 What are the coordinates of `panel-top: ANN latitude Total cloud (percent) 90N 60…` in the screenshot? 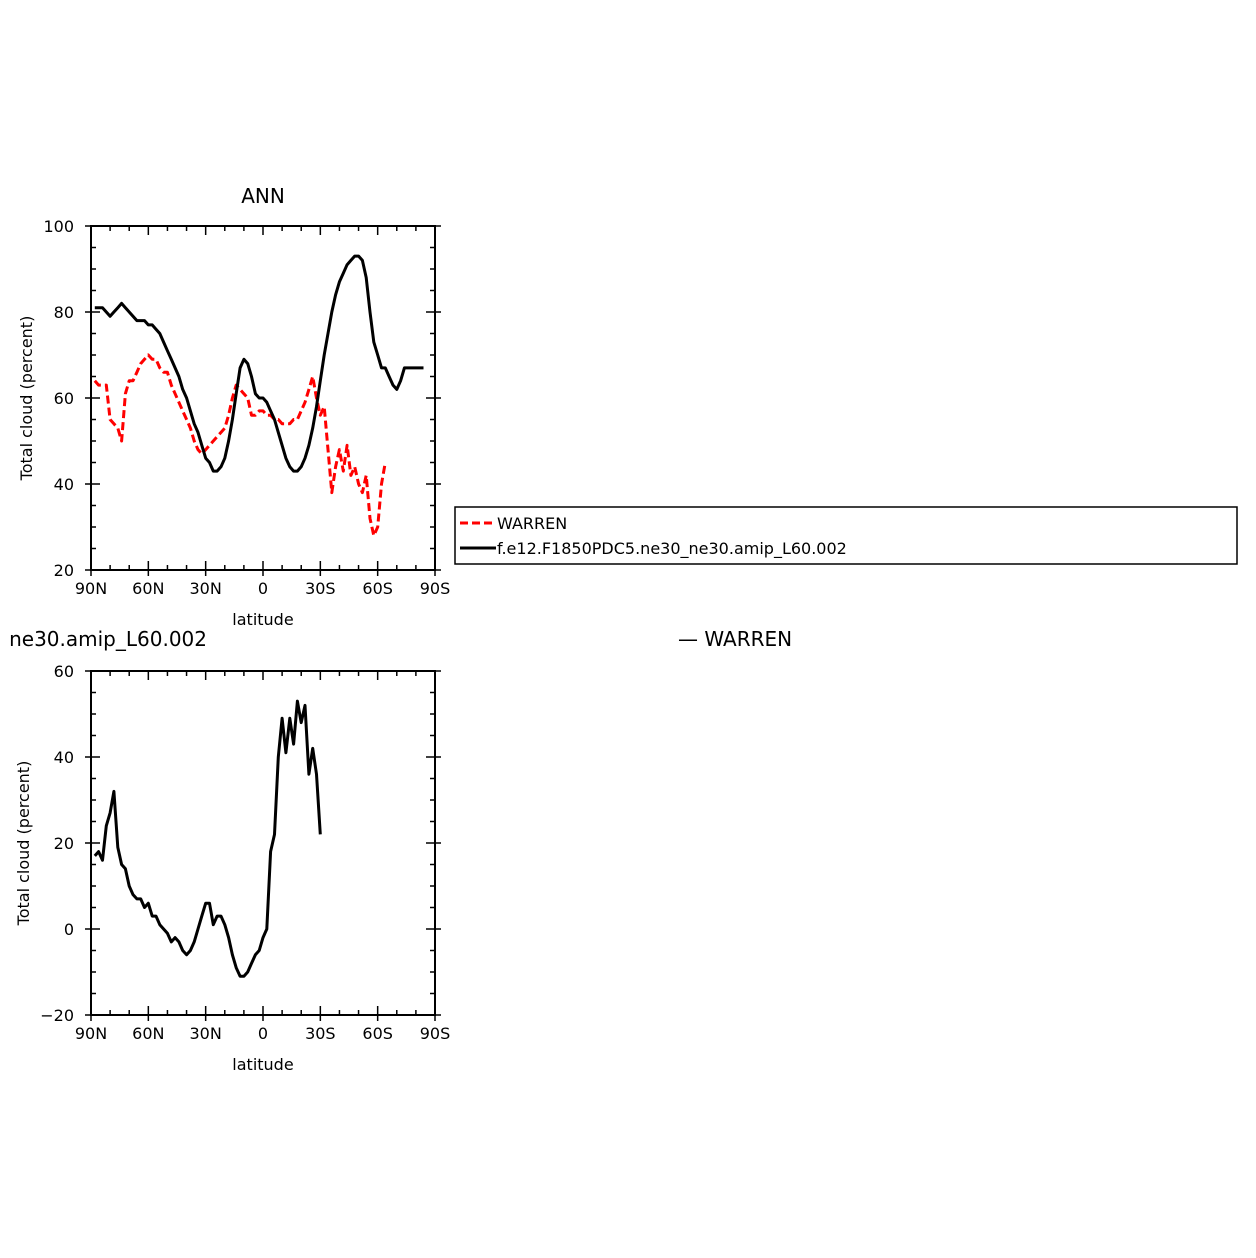 It's located at (233, 406).